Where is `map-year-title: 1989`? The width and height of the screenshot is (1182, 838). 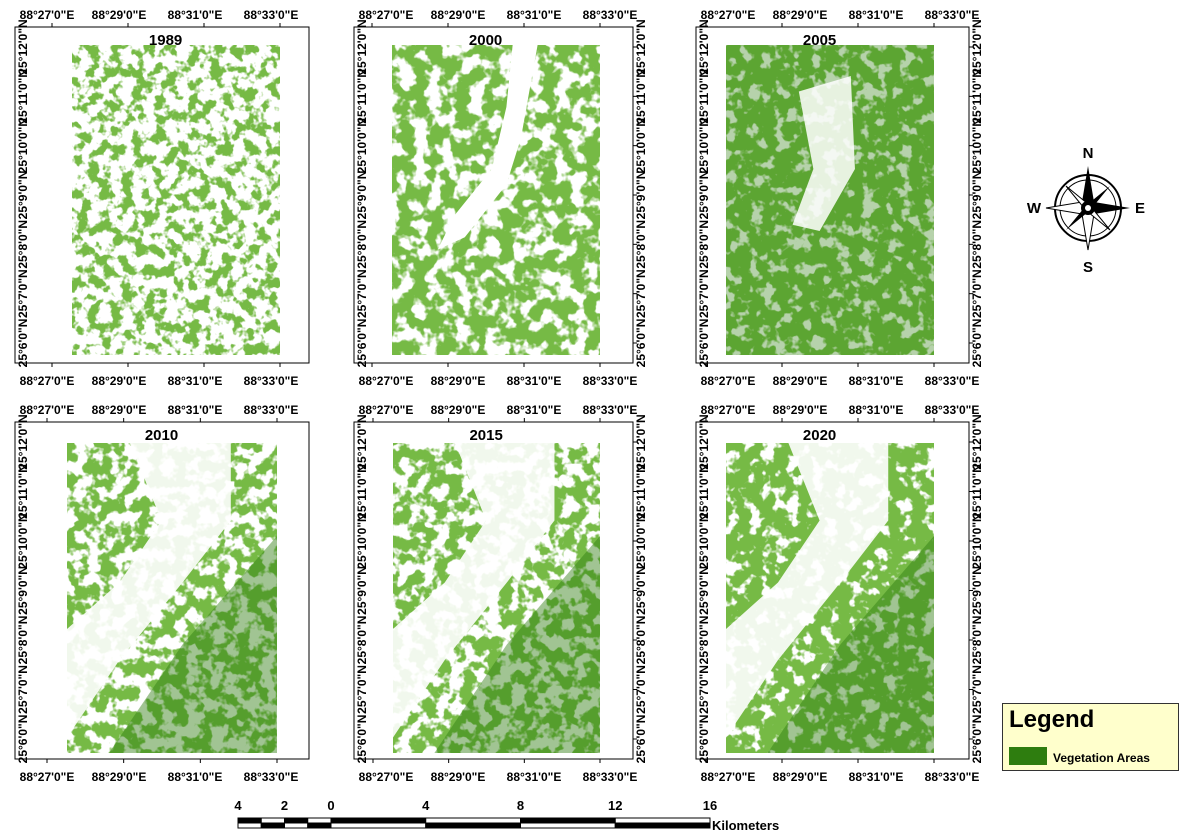
map-year-title: 1989 is located at coordinates (165, 40).